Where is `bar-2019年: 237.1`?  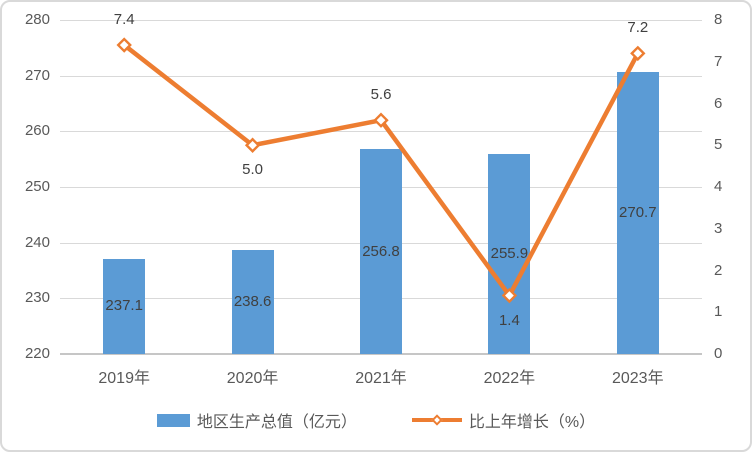
bar-2019年: 237.1 is located at coordinates (124, 306).